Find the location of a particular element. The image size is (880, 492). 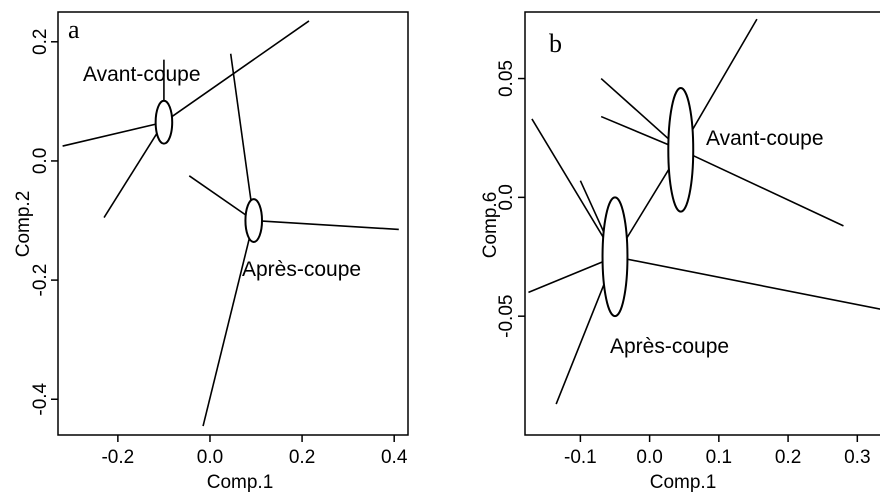

panel-a-y-ticks: 0.2 0.0 -0.2 -0.4 is located at coordinates (44, 222).